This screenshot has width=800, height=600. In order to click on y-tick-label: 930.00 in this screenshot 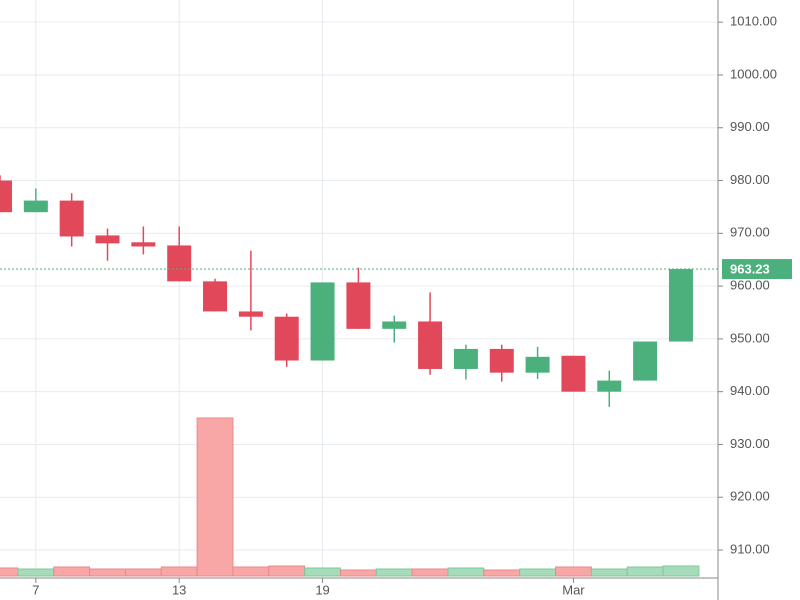, I will do `click(750, 443)`.